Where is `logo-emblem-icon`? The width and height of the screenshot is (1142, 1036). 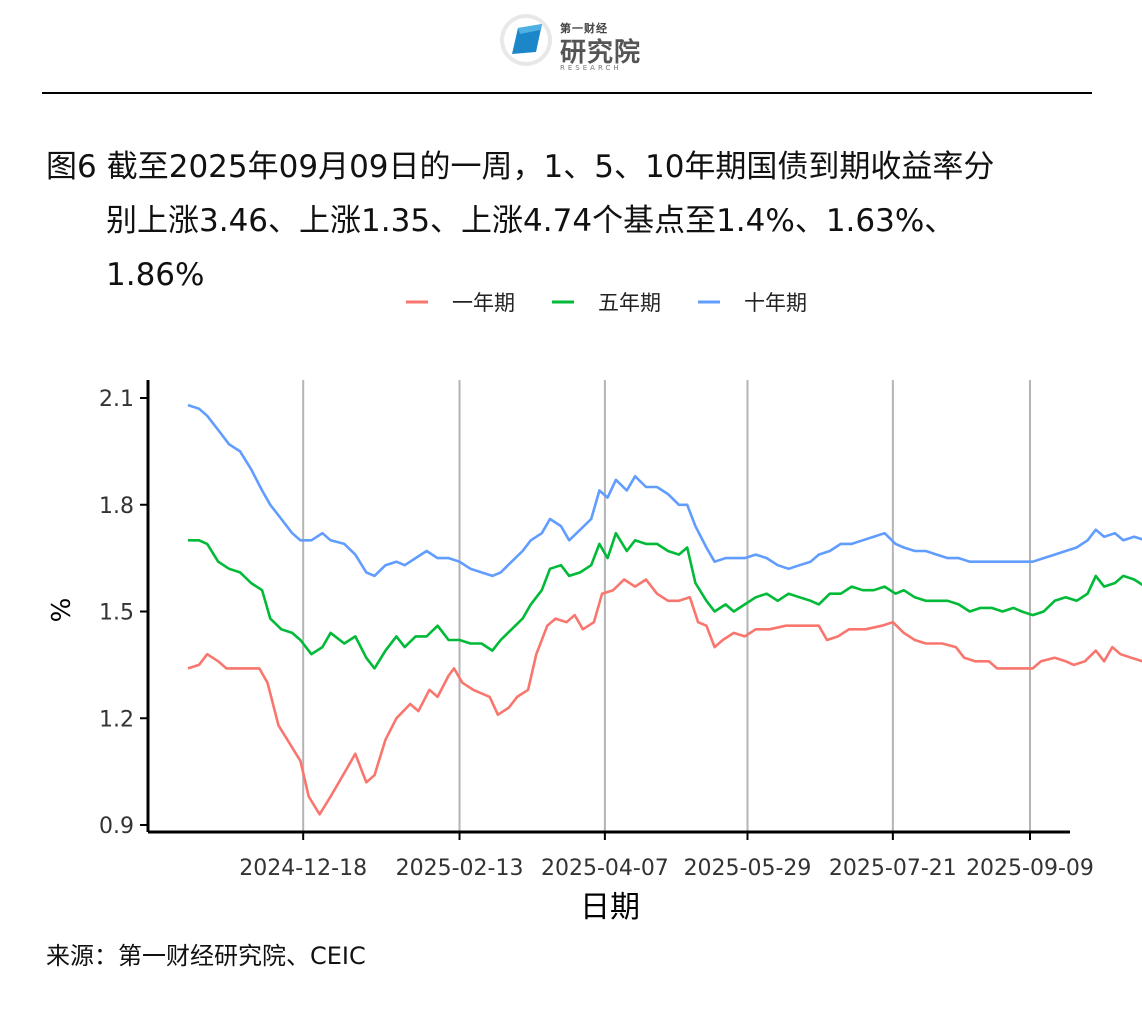 logo-emblem-icon is located at coordinates (526, 40).